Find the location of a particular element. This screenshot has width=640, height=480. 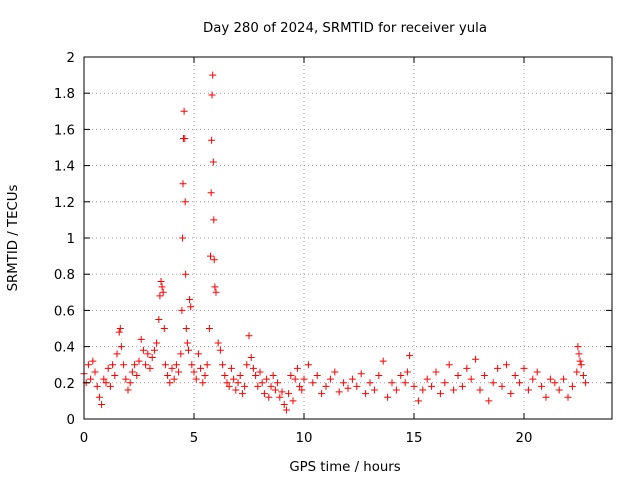

y-tick-label: 0.6 is located at coordinates (64, 311).